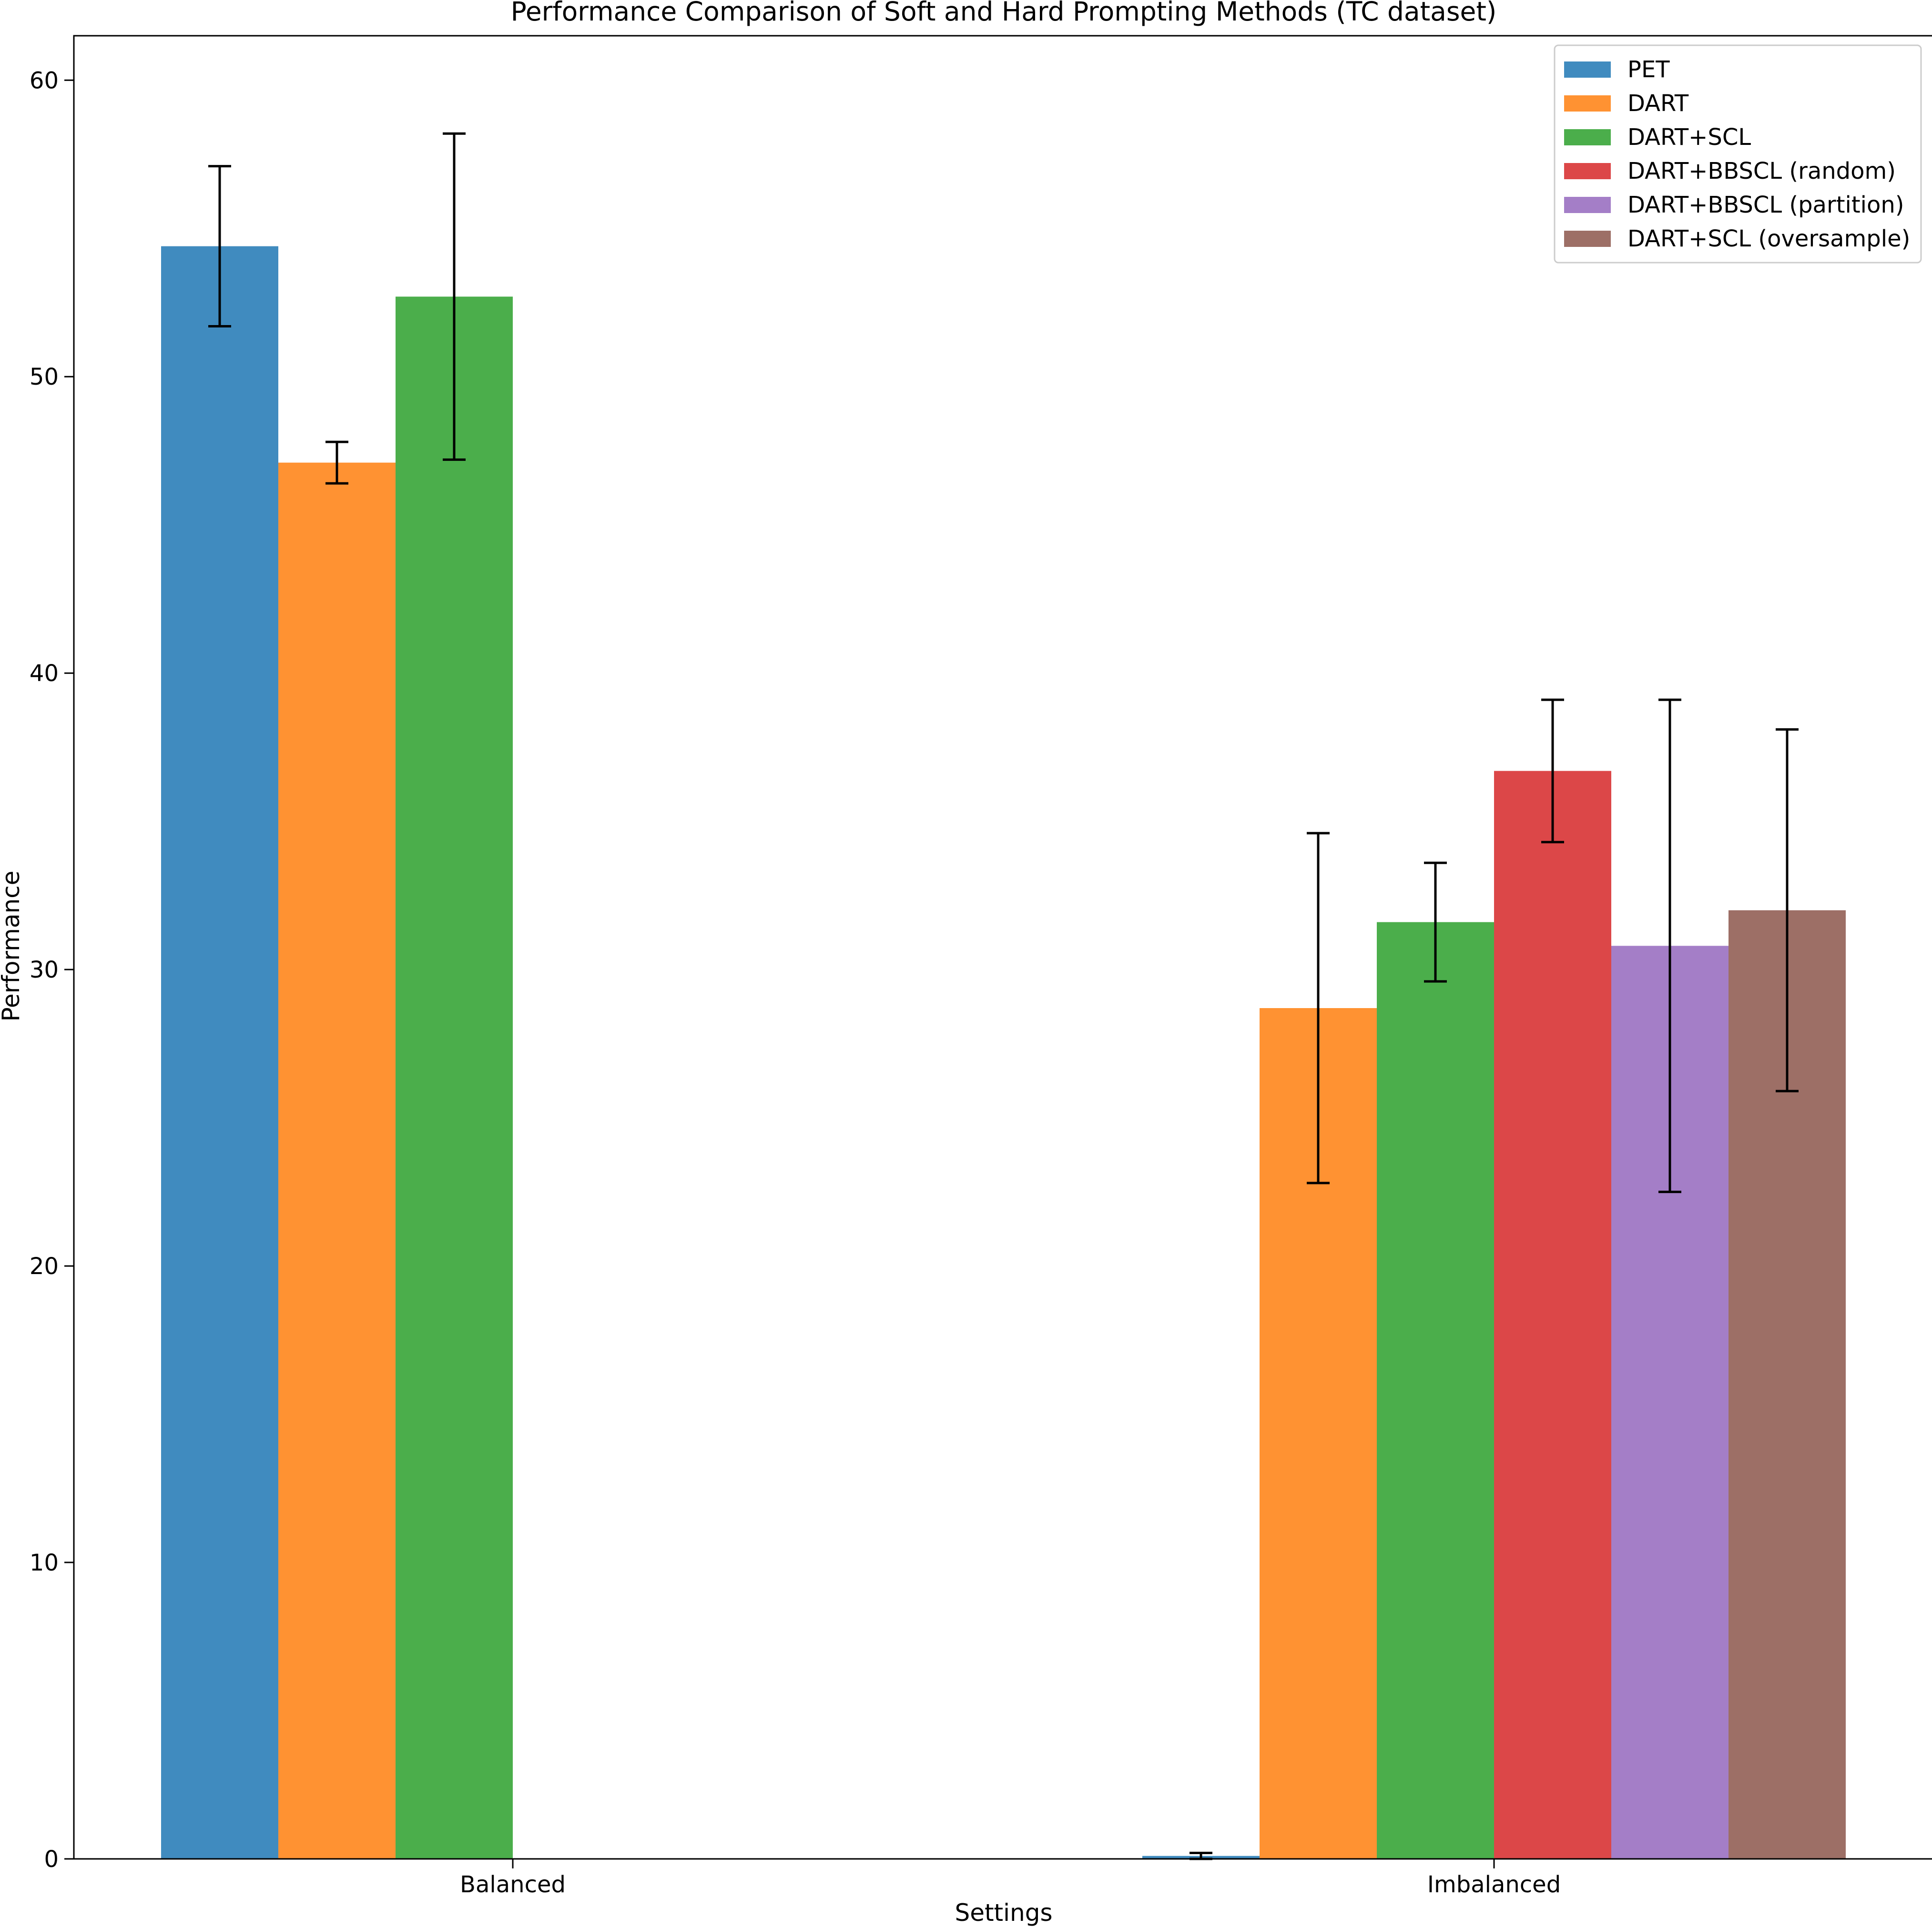 This screenshot has height=1928, width=1932. I want to click on y-tick-label: 40, so click(44, 673).